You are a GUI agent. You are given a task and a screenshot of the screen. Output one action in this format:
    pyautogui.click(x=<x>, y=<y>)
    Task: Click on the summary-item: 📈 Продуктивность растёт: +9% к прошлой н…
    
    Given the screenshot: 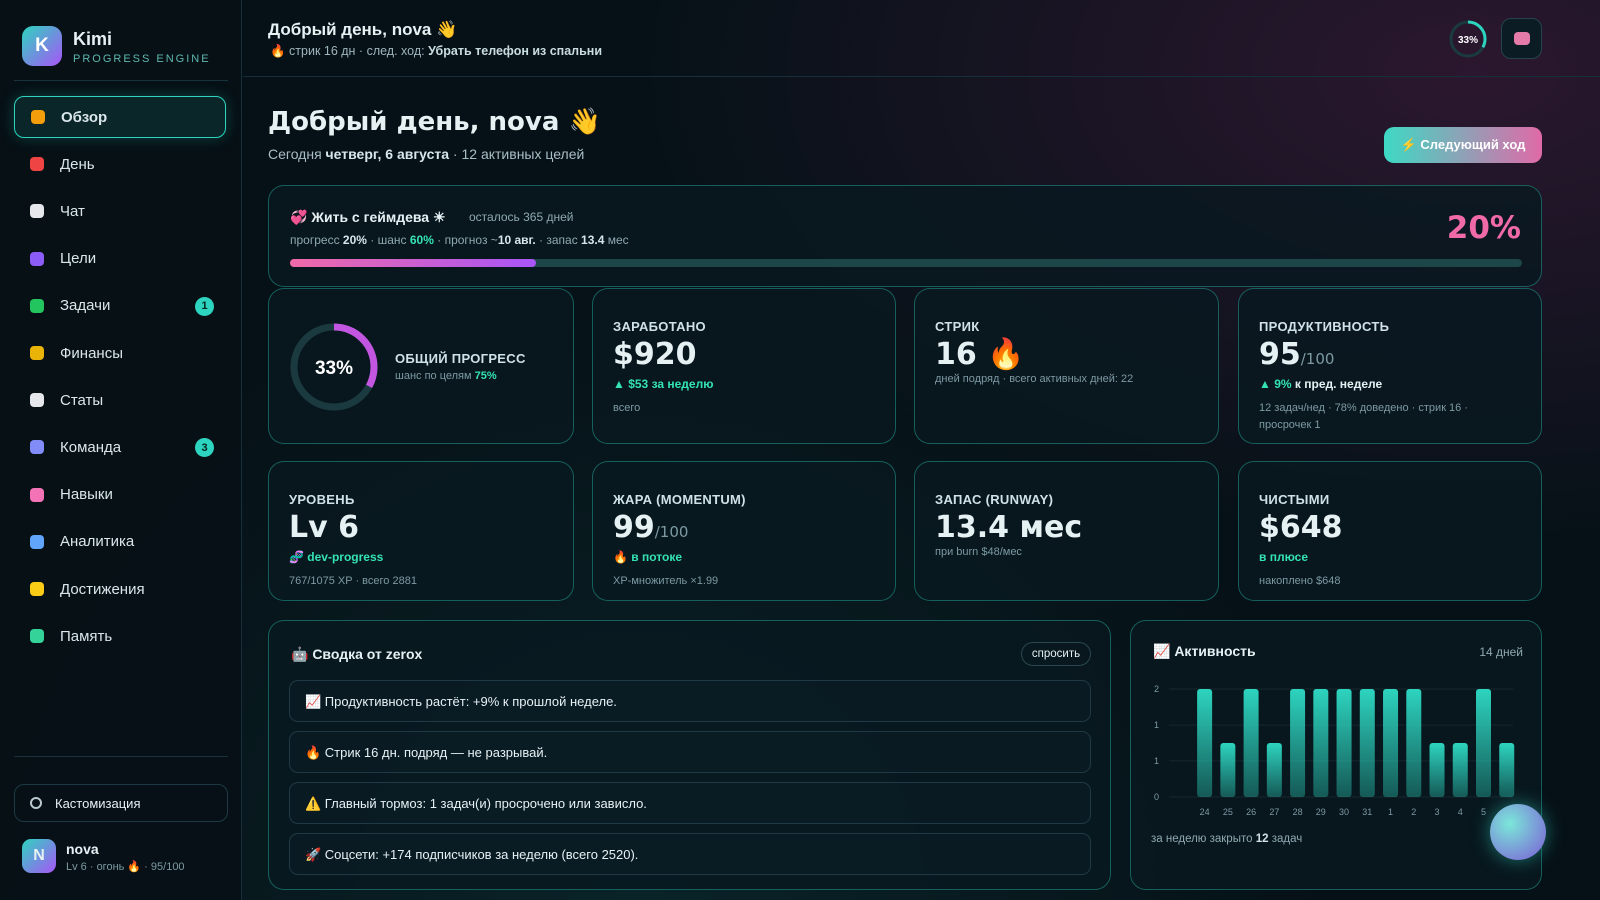 What is the action you would take?
    pyautogui.click(x=690, y=701)
    